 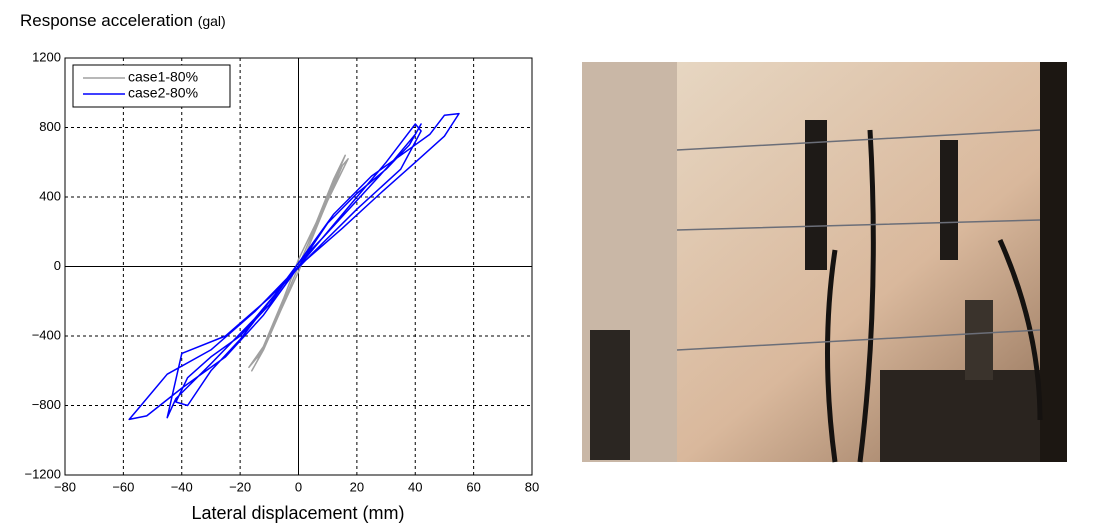 What do you see at coordinates (65, 486) in the screenshot?
I see `x-tick-label: −80` at bounding box center [65, 486].